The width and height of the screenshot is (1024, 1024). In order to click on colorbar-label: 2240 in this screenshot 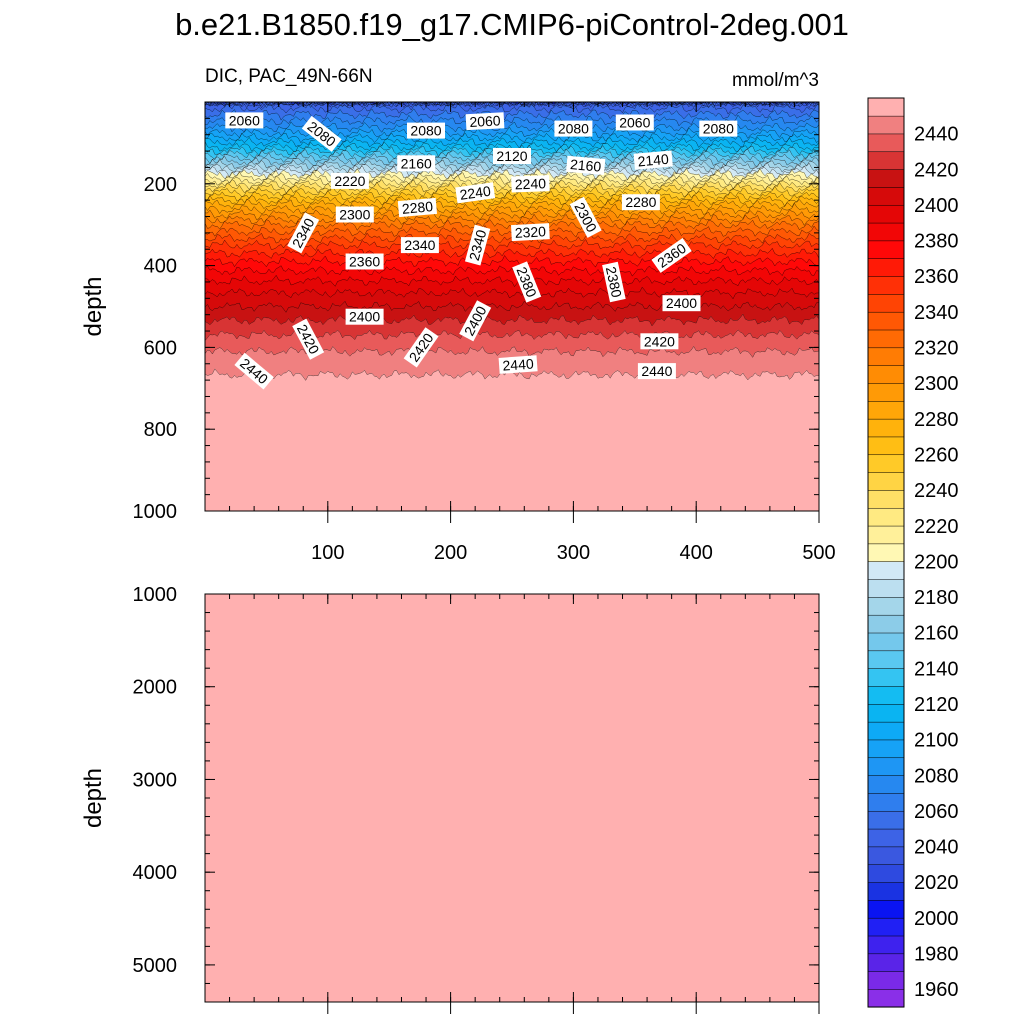, I will do `click(936, 491)`.